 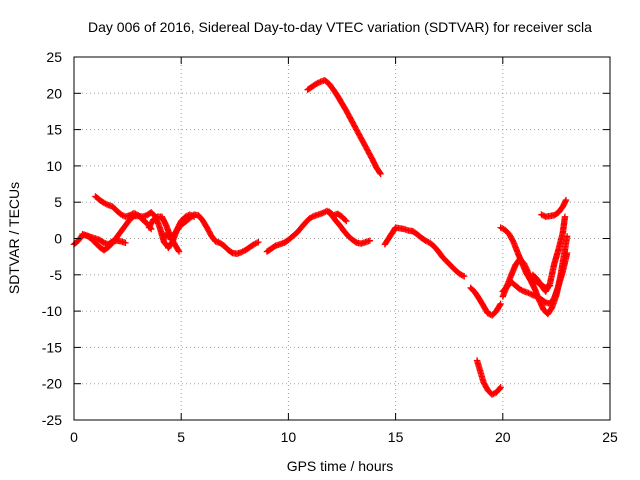 What do you see at coordinates (54, 130) in the screenshot?
I see `y-tick-label: 15` at bounding box center [54, 130].